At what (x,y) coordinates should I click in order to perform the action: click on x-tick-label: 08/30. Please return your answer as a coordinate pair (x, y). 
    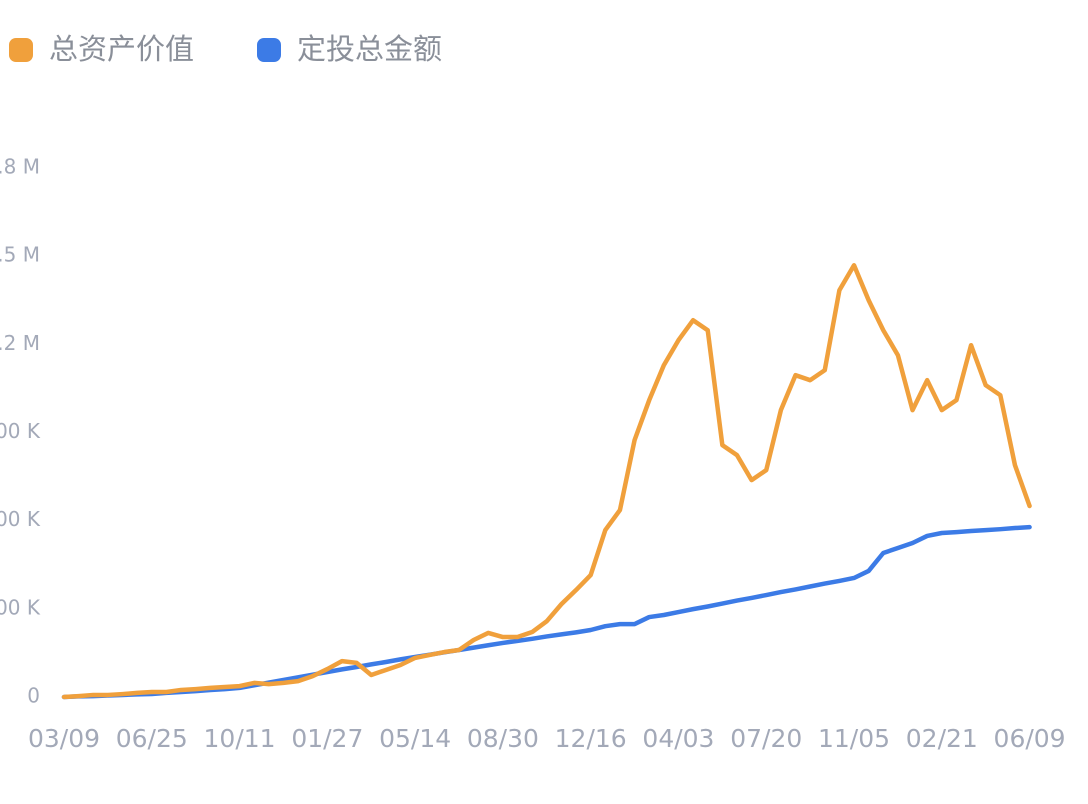
    Looking at the image, I should click on (503, 738).